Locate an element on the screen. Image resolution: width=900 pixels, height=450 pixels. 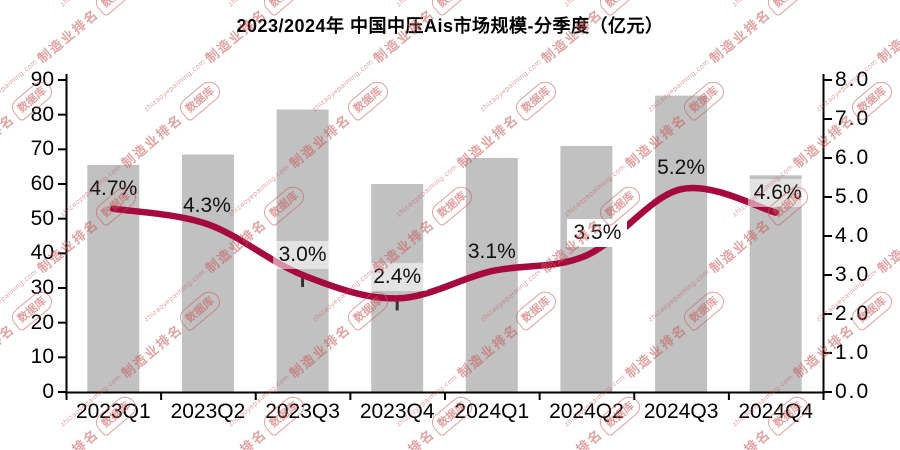
bar-2023Q4 is located at coordinates (397, 288).